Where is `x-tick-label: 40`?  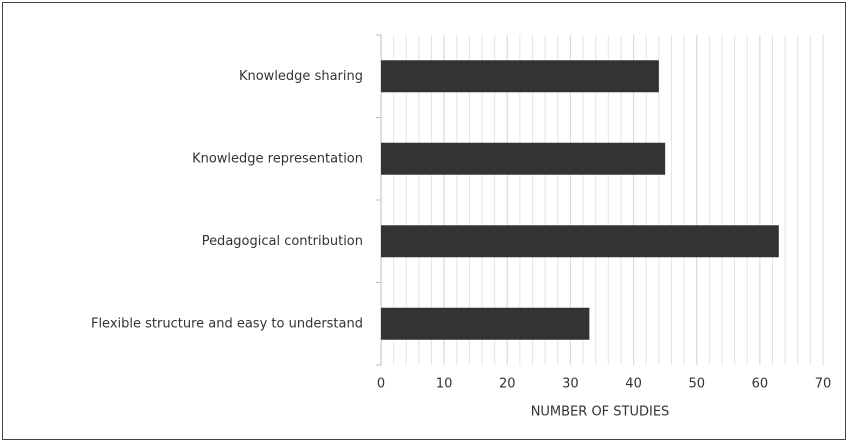
x-tick-label: 40 is located at coordinates (633, 384).